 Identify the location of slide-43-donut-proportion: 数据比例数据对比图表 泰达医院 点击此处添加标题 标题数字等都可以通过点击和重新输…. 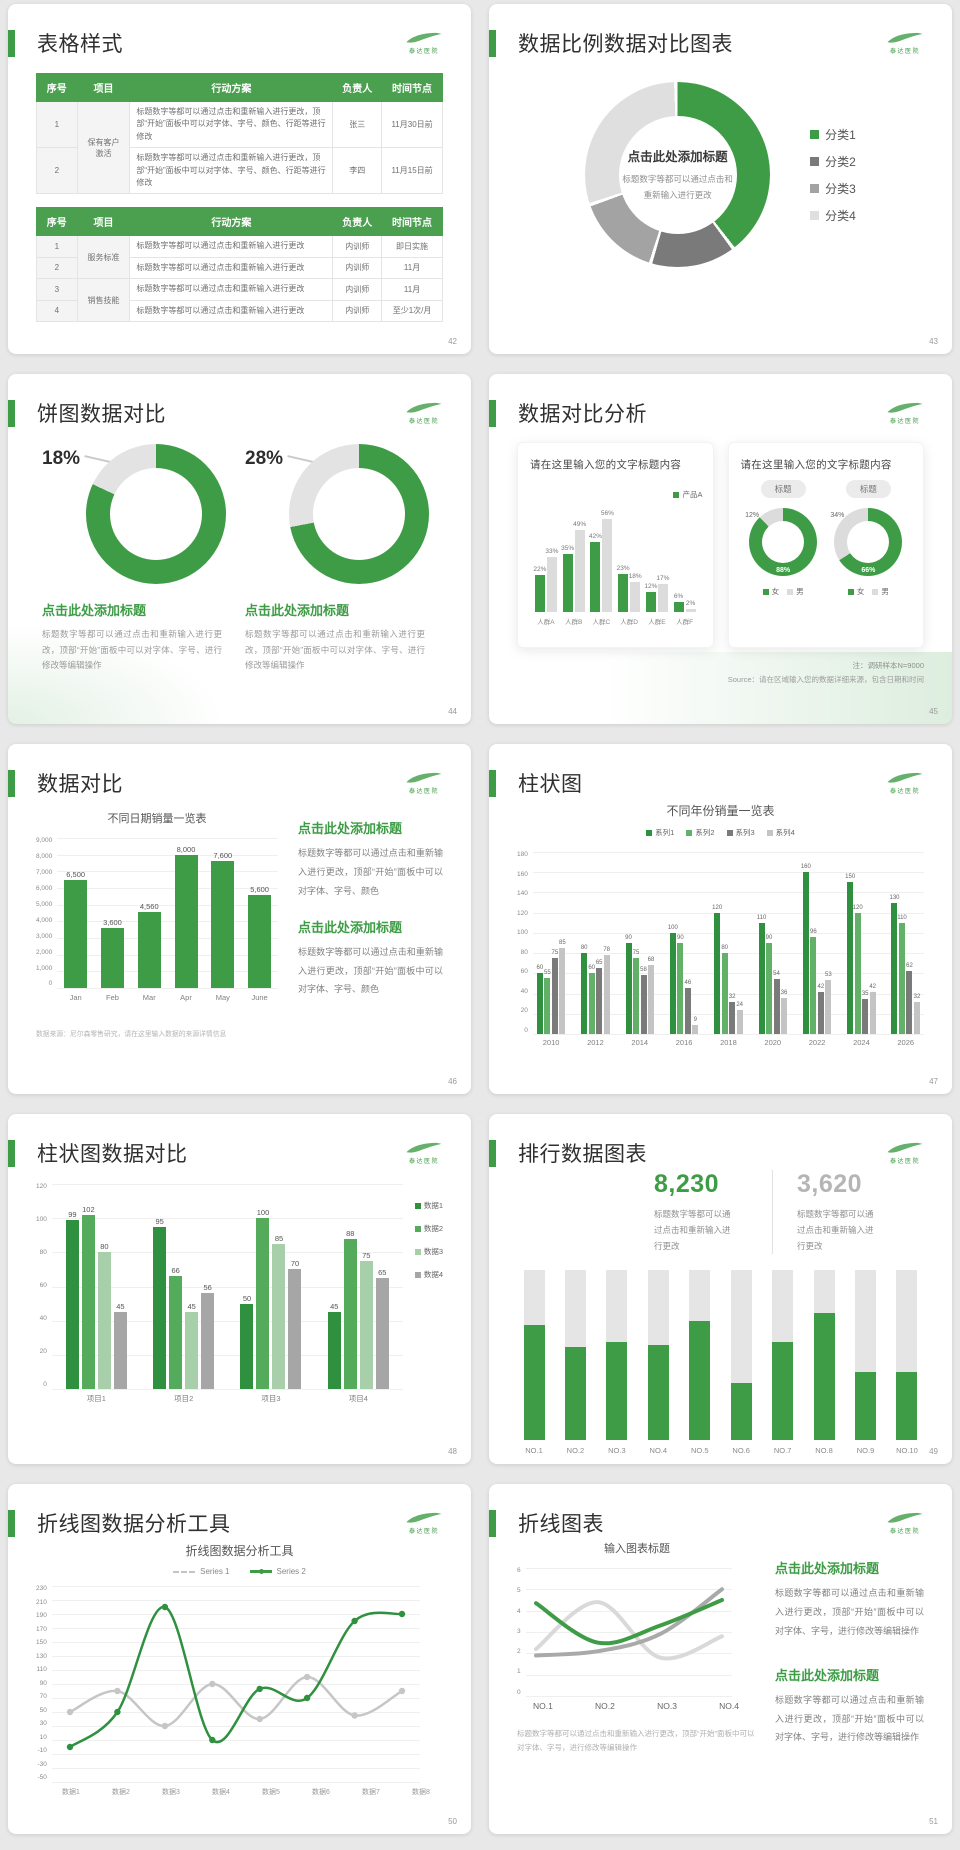
(720, 179).